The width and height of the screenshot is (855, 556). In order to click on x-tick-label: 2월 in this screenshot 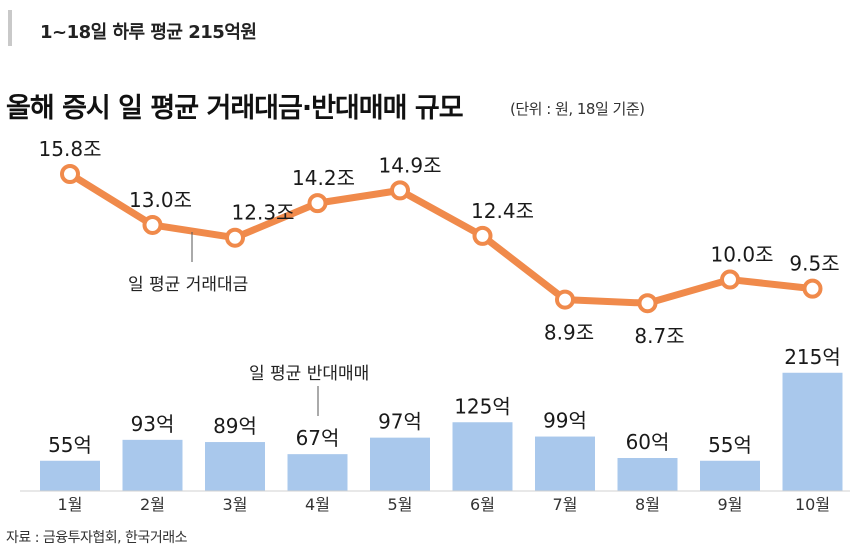, I will do `click(152, 504)`.